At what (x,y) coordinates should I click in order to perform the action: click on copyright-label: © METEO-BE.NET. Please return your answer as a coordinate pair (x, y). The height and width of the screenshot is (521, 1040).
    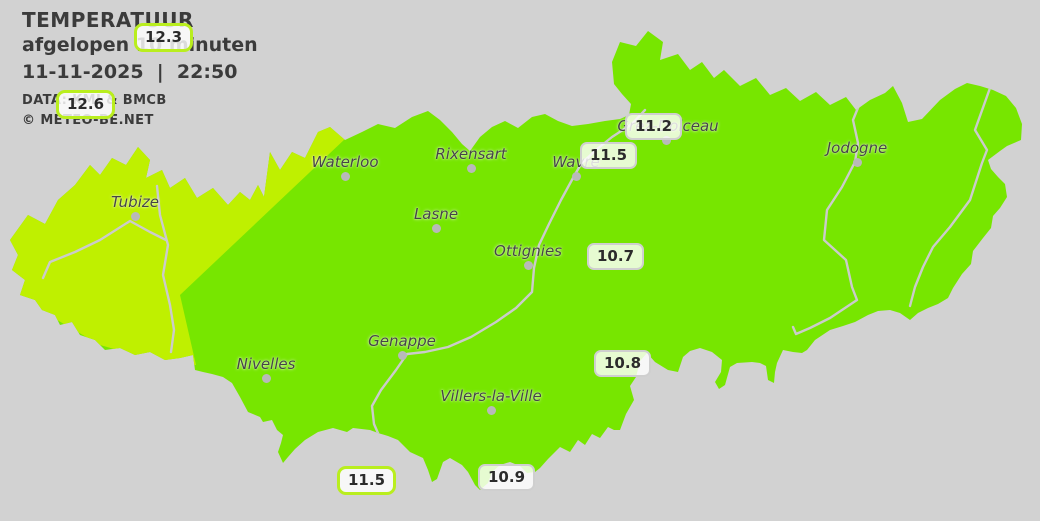
    Looking at the image, I should click on (88, 120).